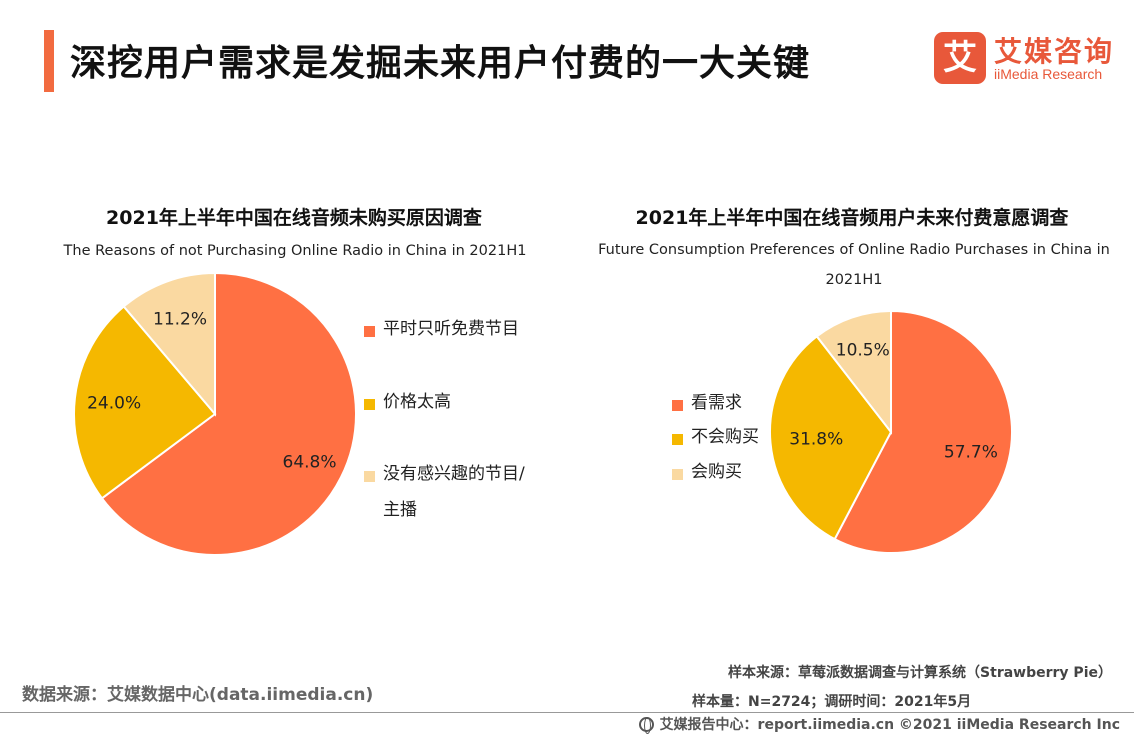 The image size is (1134, 737). I want to click on logo-chinese-text: 艾媒咨询, so click(1054, 51).